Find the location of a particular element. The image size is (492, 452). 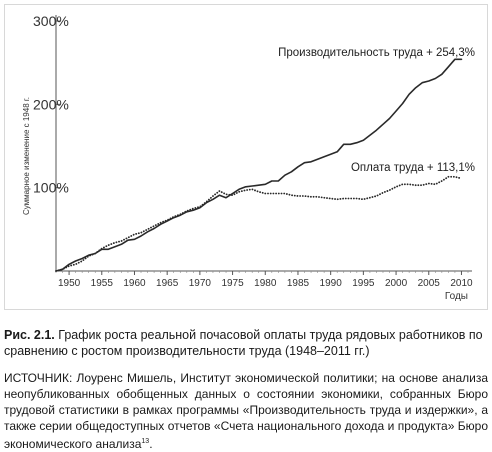

x-tick-label: 1975 is located at coordinates (232, 283).